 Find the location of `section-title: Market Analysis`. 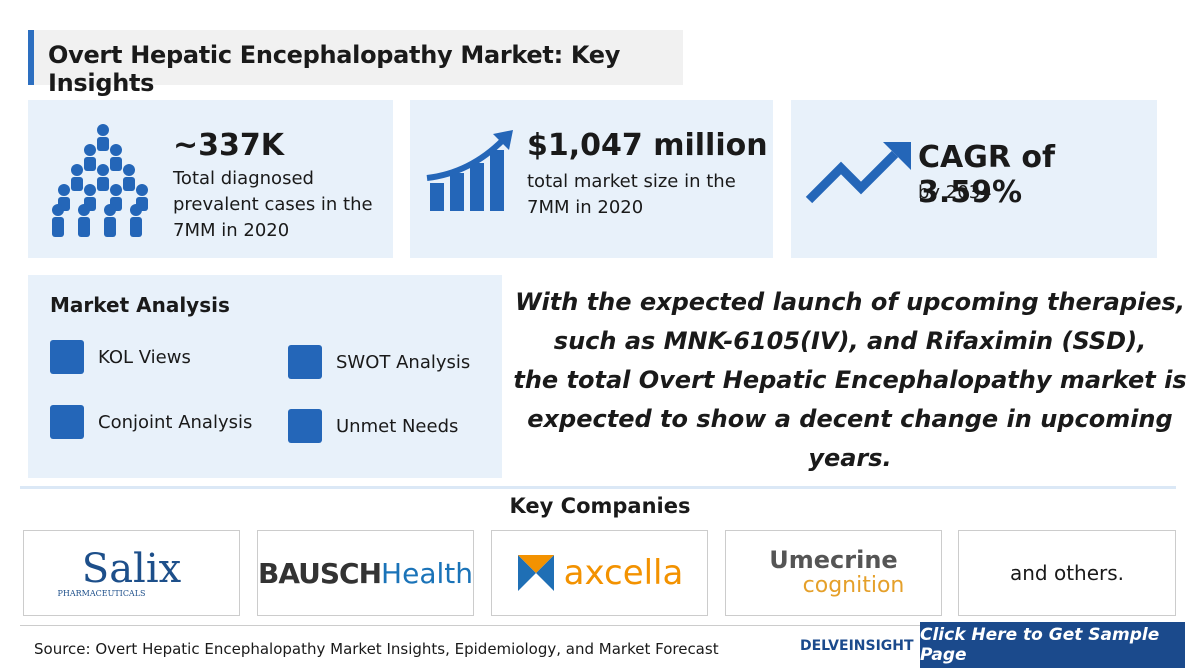

section-title: Market Analysis is located at coordinates (140, 305).